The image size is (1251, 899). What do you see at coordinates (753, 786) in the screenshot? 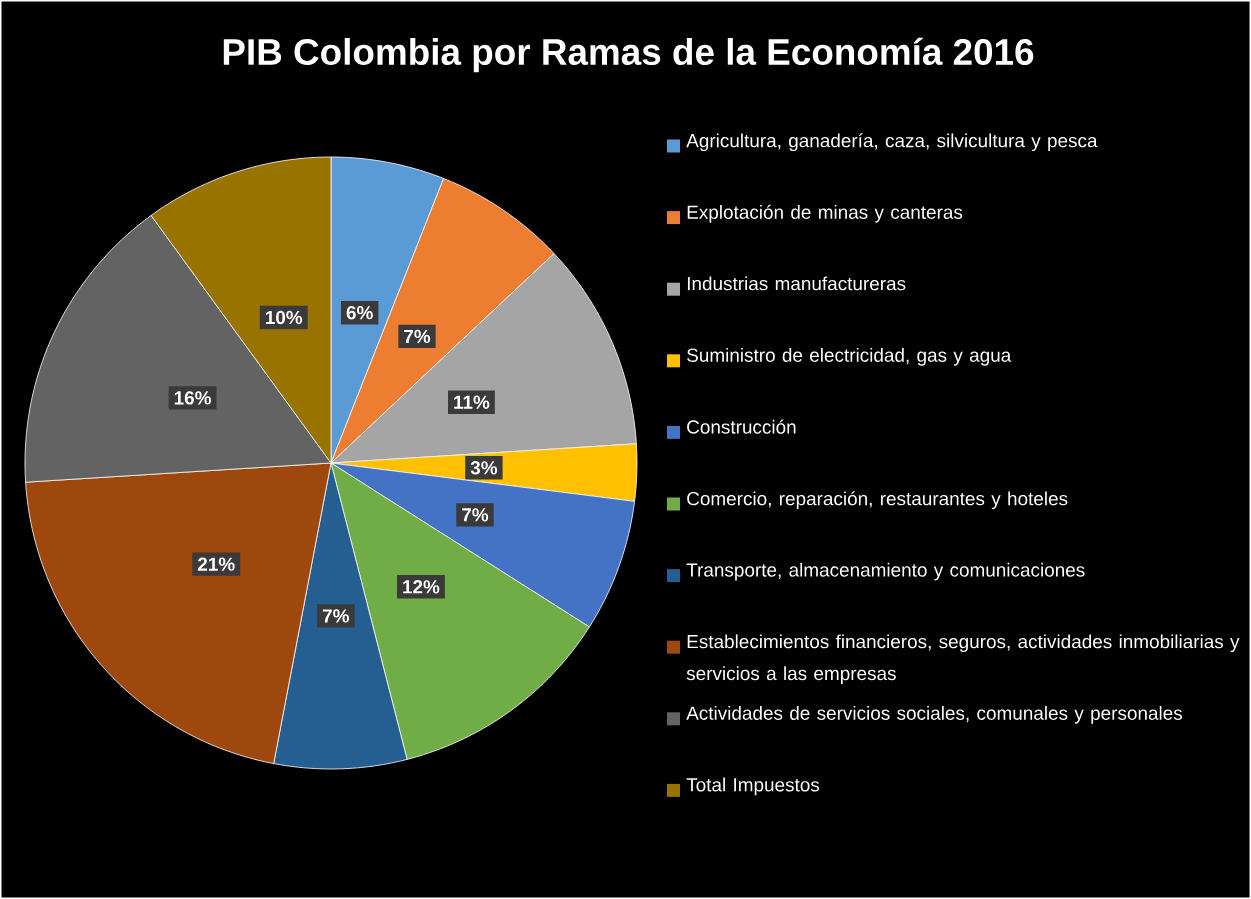
I see `legend-label: Total Impuestos` at bounding box center [753, 786].